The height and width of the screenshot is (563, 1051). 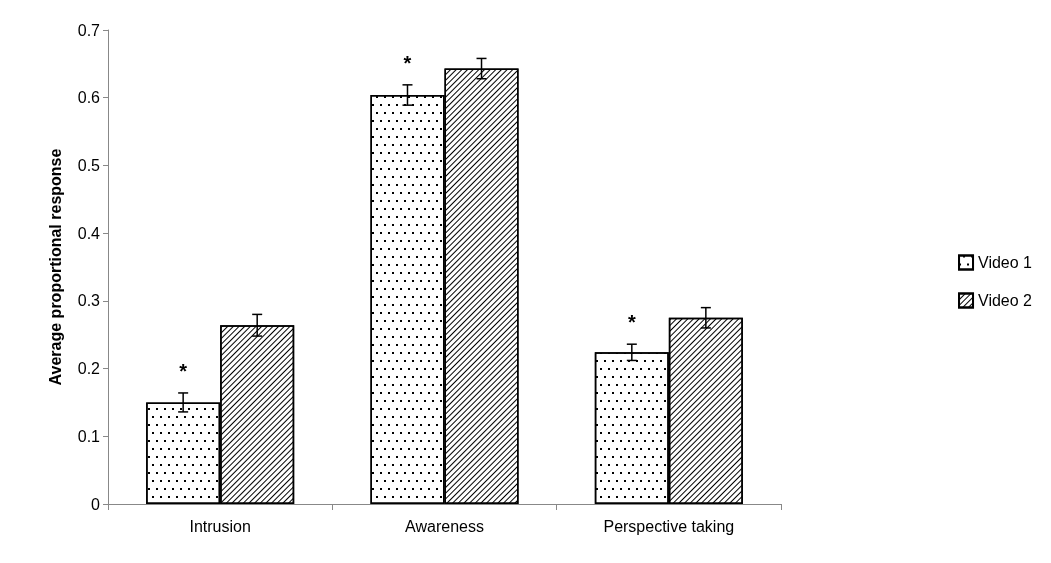 I want to click on y-tick-label: 0.1, so click(x=89, y=436).